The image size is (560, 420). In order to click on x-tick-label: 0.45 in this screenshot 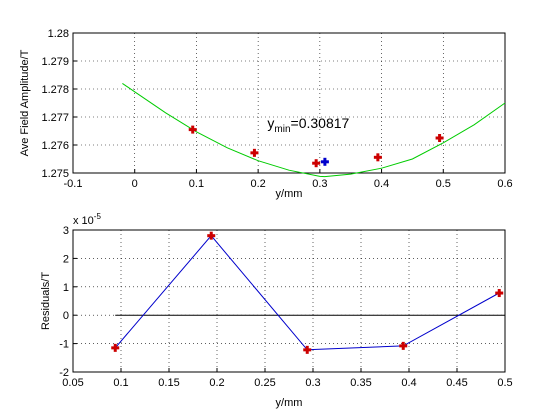, I will do `click(456, 383)`.